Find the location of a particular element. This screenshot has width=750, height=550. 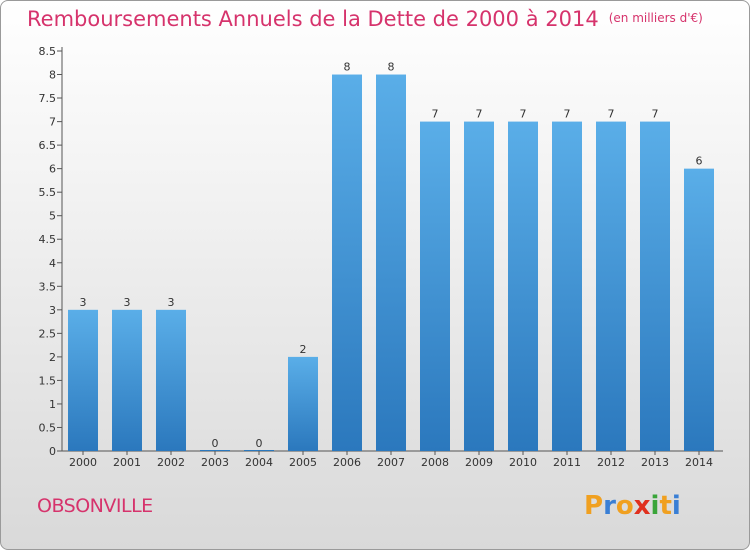

y-tick-label: 4 is located at coordinates (52, 263).